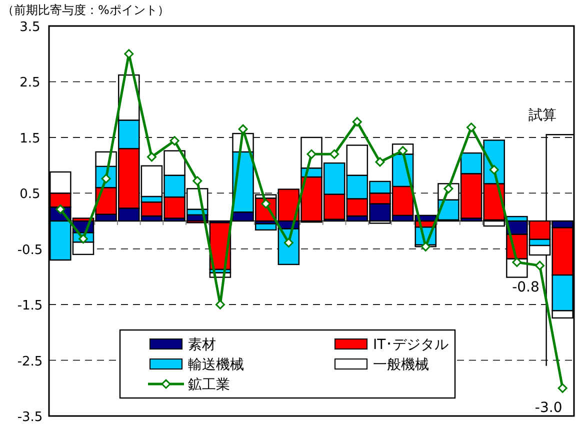 Image resolution: width=576 pixels, height=425 pixels. What do you see at coordinates (401, 365) in the screenshot?
I see `legend-label: 一般機械` at bounding box center [401, 365].